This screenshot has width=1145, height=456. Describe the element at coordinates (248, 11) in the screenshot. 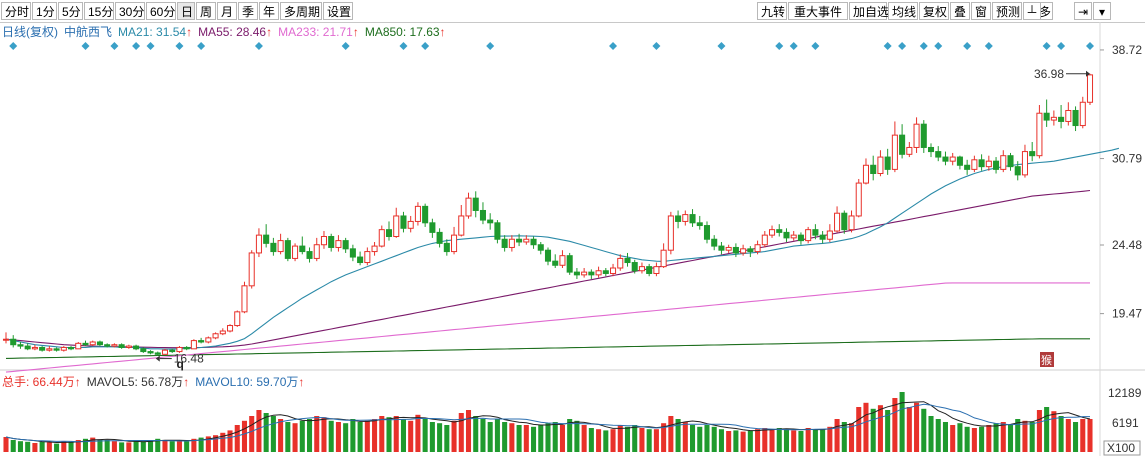

I see `tab-9: 季` at that location.